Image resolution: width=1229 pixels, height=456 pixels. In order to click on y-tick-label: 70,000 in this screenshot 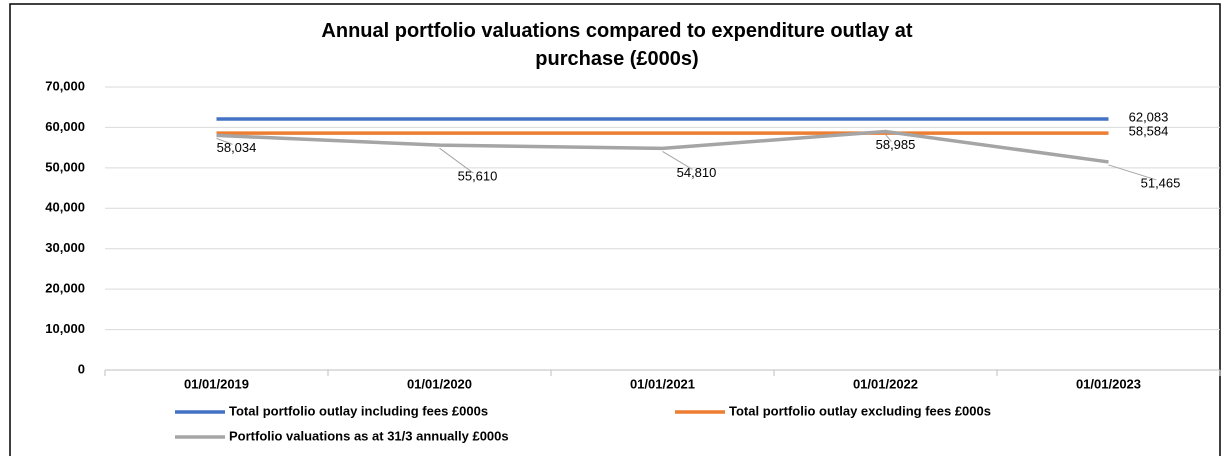, I will do `click(65, 85)`.